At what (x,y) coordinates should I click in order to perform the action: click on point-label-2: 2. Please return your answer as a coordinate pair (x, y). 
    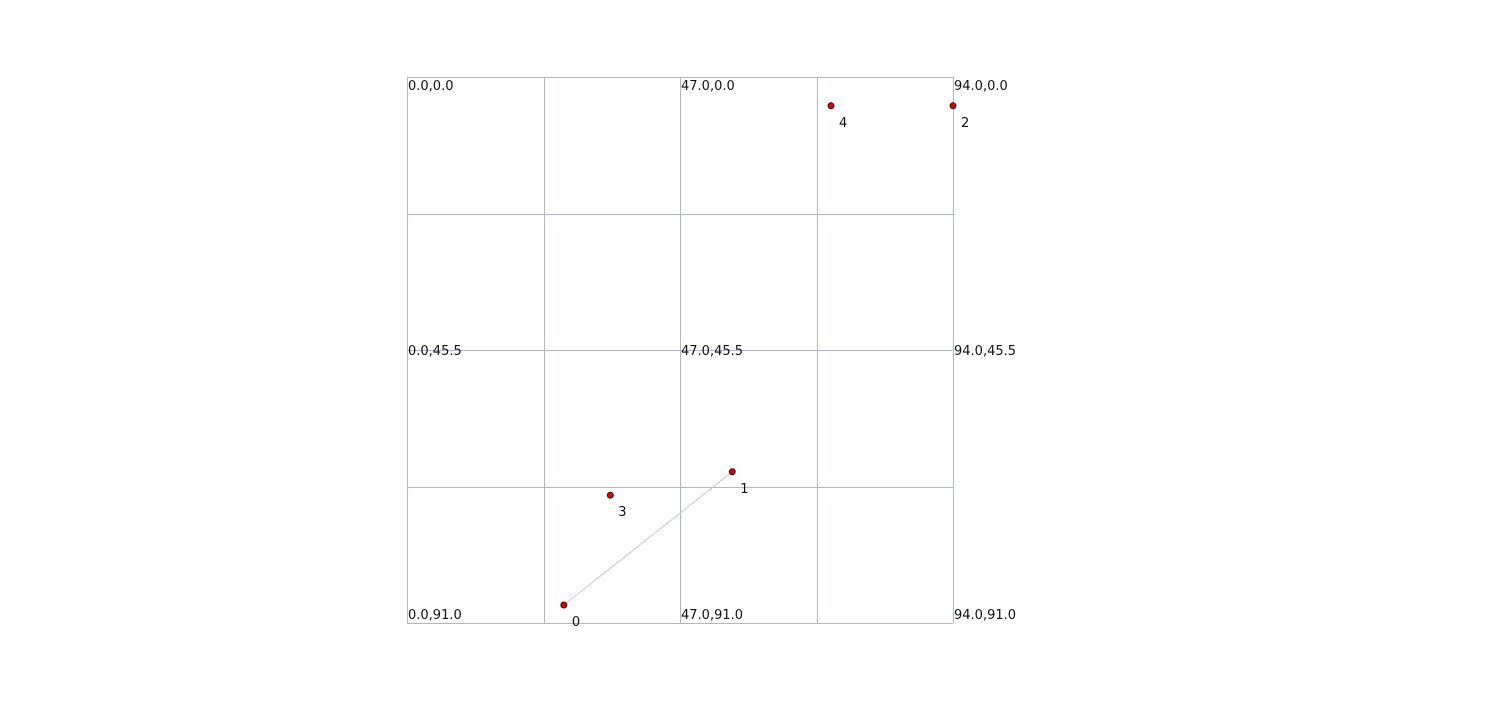
    Looking at the image, I should click on (965, 123).